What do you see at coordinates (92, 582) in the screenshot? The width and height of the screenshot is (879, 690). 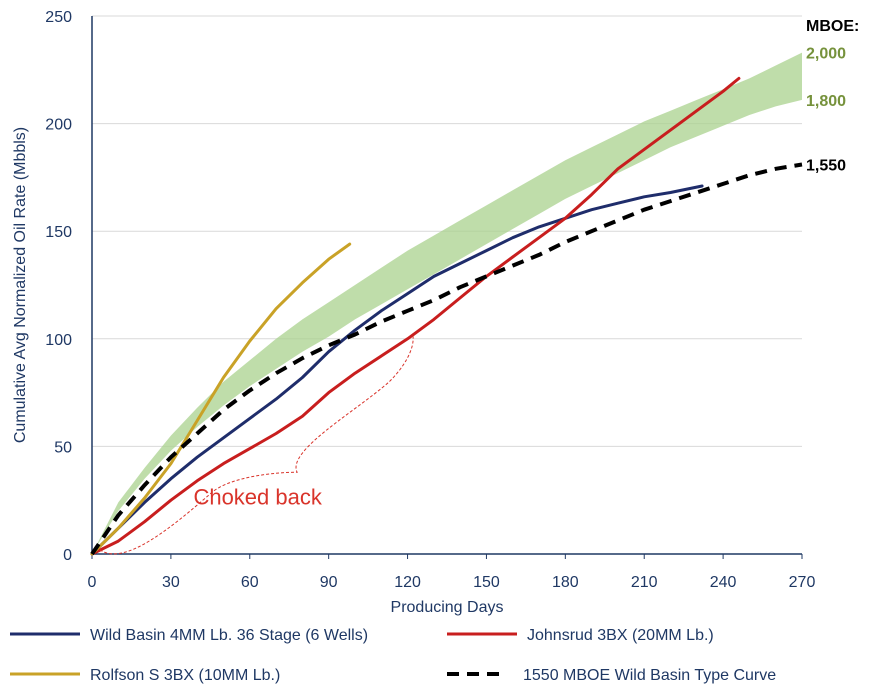 I see `x-tick-label-0: 0` at bounding box center [92, 582].